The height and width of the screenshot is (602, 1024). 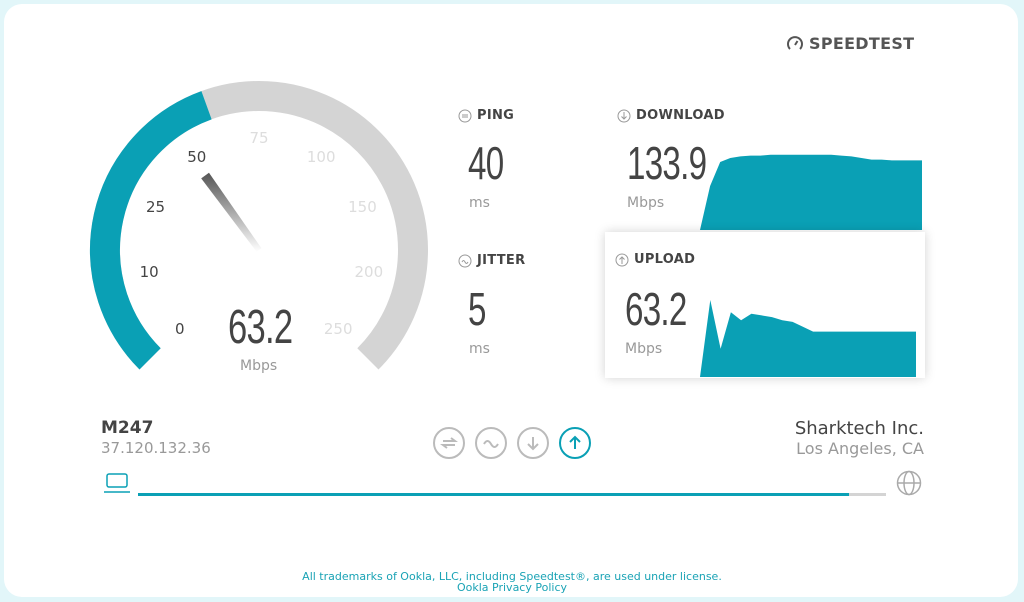 I want to click on ping-value: 40, so click(x=486, y=163).